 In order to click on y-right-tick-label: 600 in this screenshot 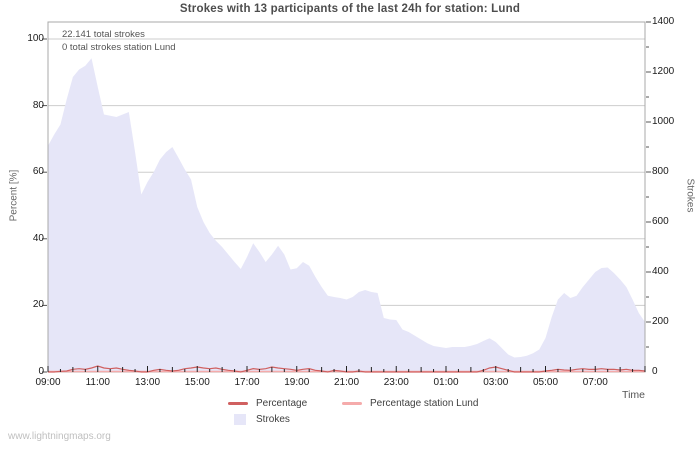, I will do `click(660, 221)`.